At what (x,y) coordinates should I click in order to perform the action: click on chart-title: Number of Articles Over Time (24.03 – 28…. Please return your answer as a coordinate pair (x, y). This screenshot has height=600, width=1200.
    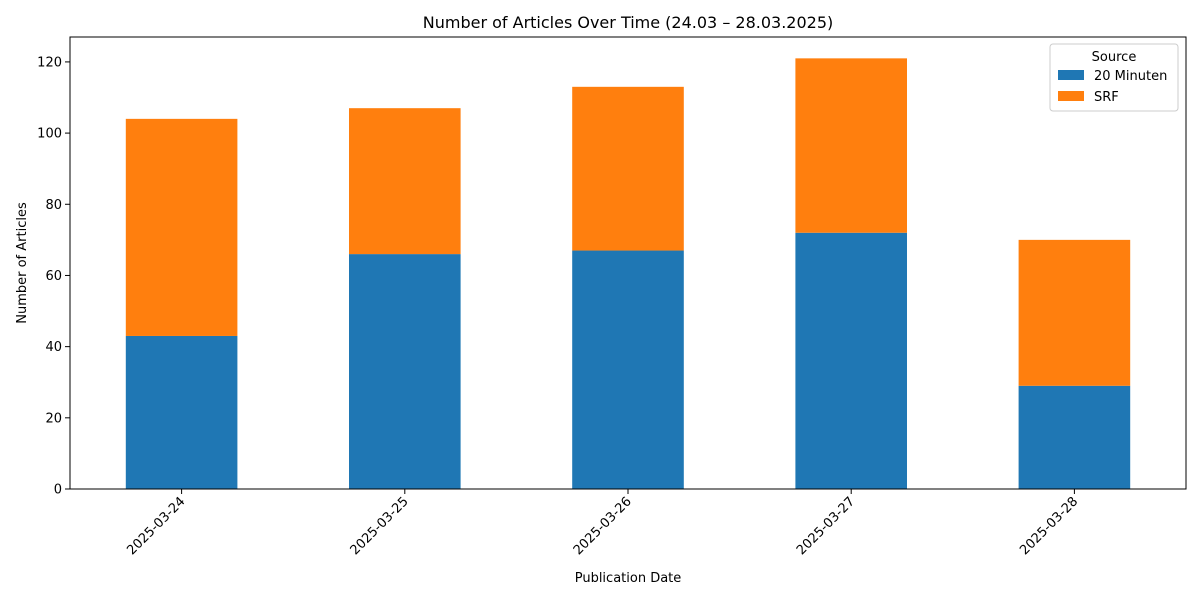
    Looking at the image, I should click on (628, 22).